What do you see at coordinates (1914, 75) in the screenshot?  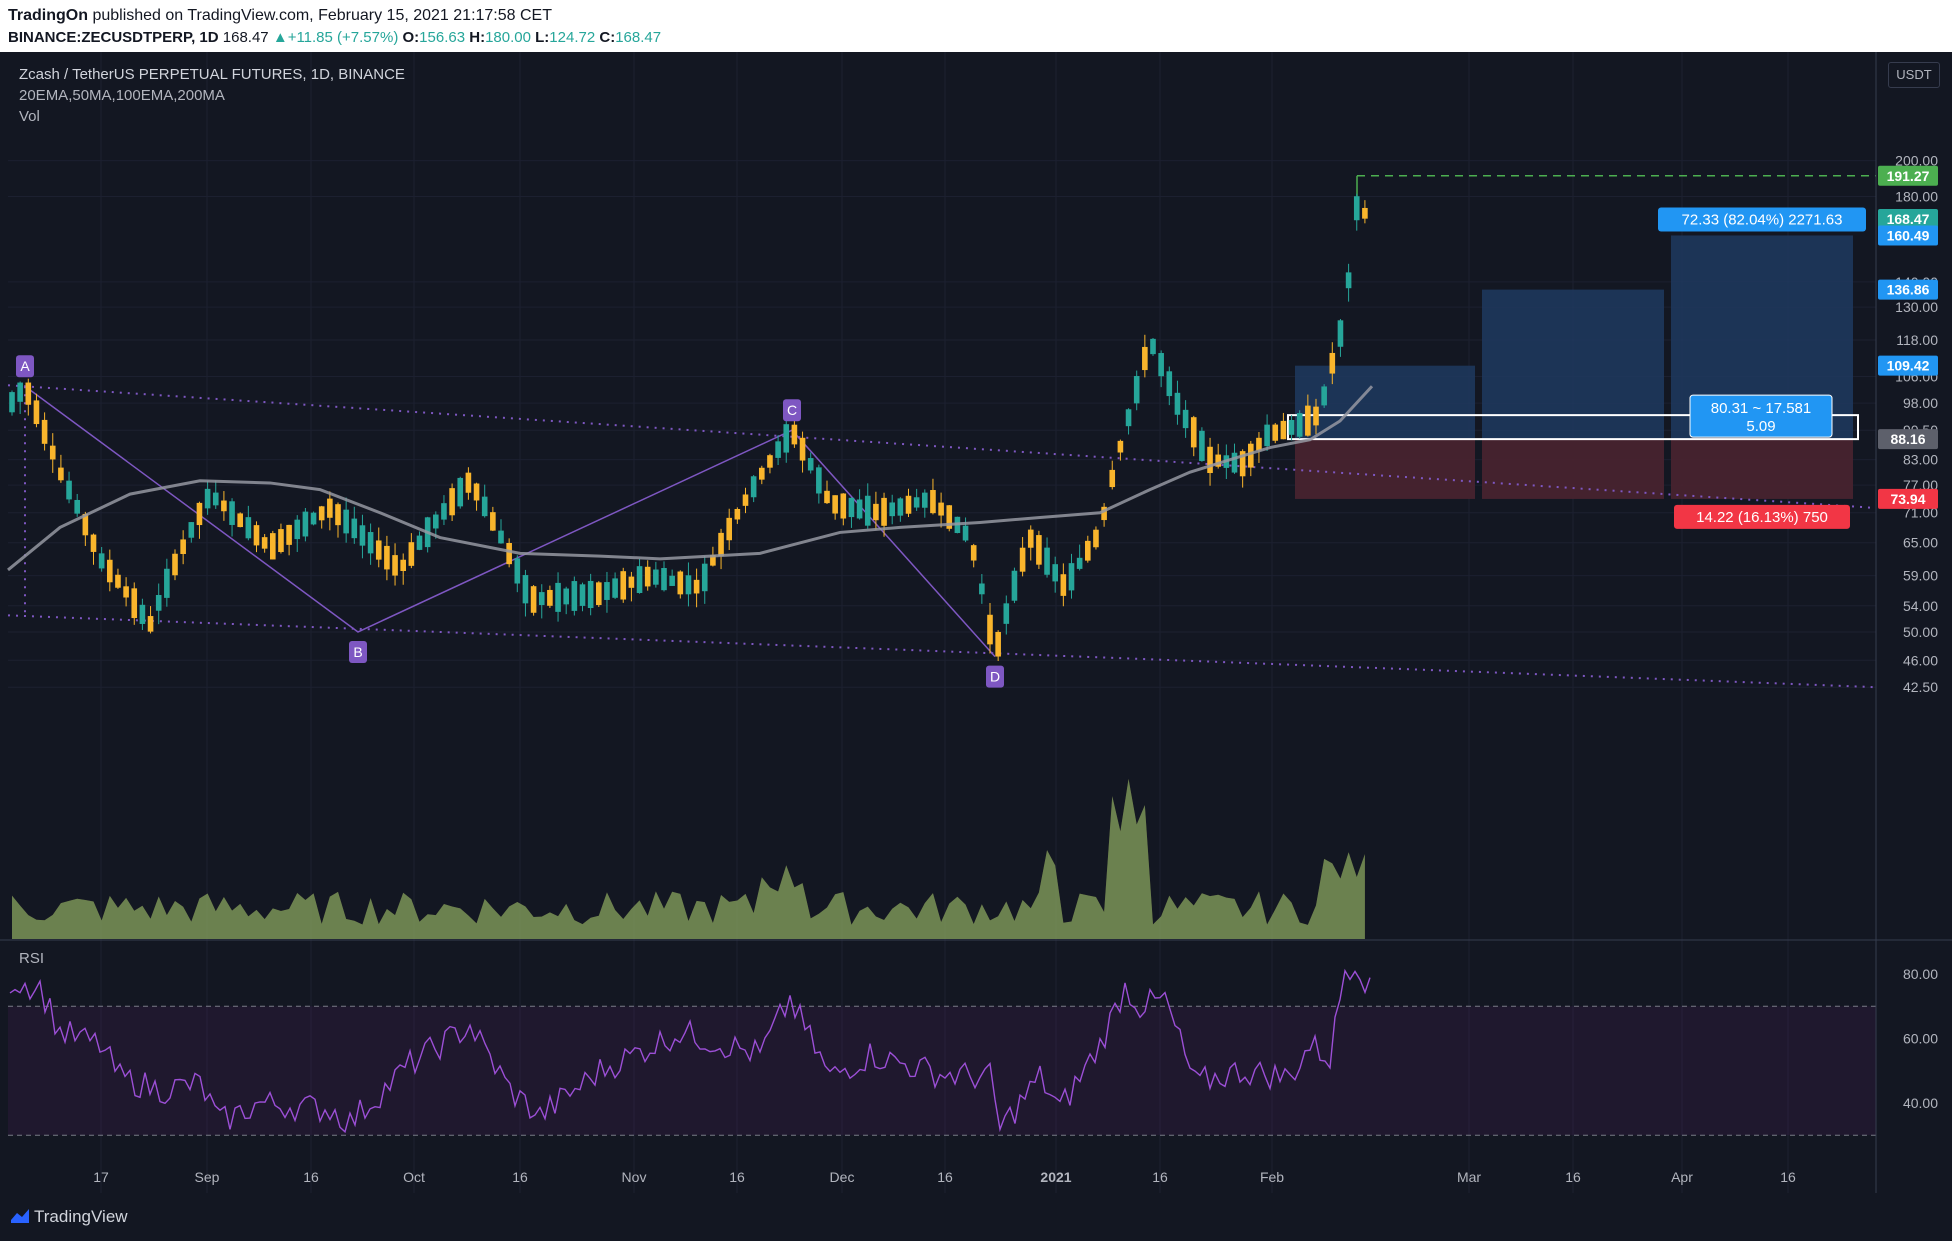 I see `currency-selector: USDT` at bounding box center [1914, 75].